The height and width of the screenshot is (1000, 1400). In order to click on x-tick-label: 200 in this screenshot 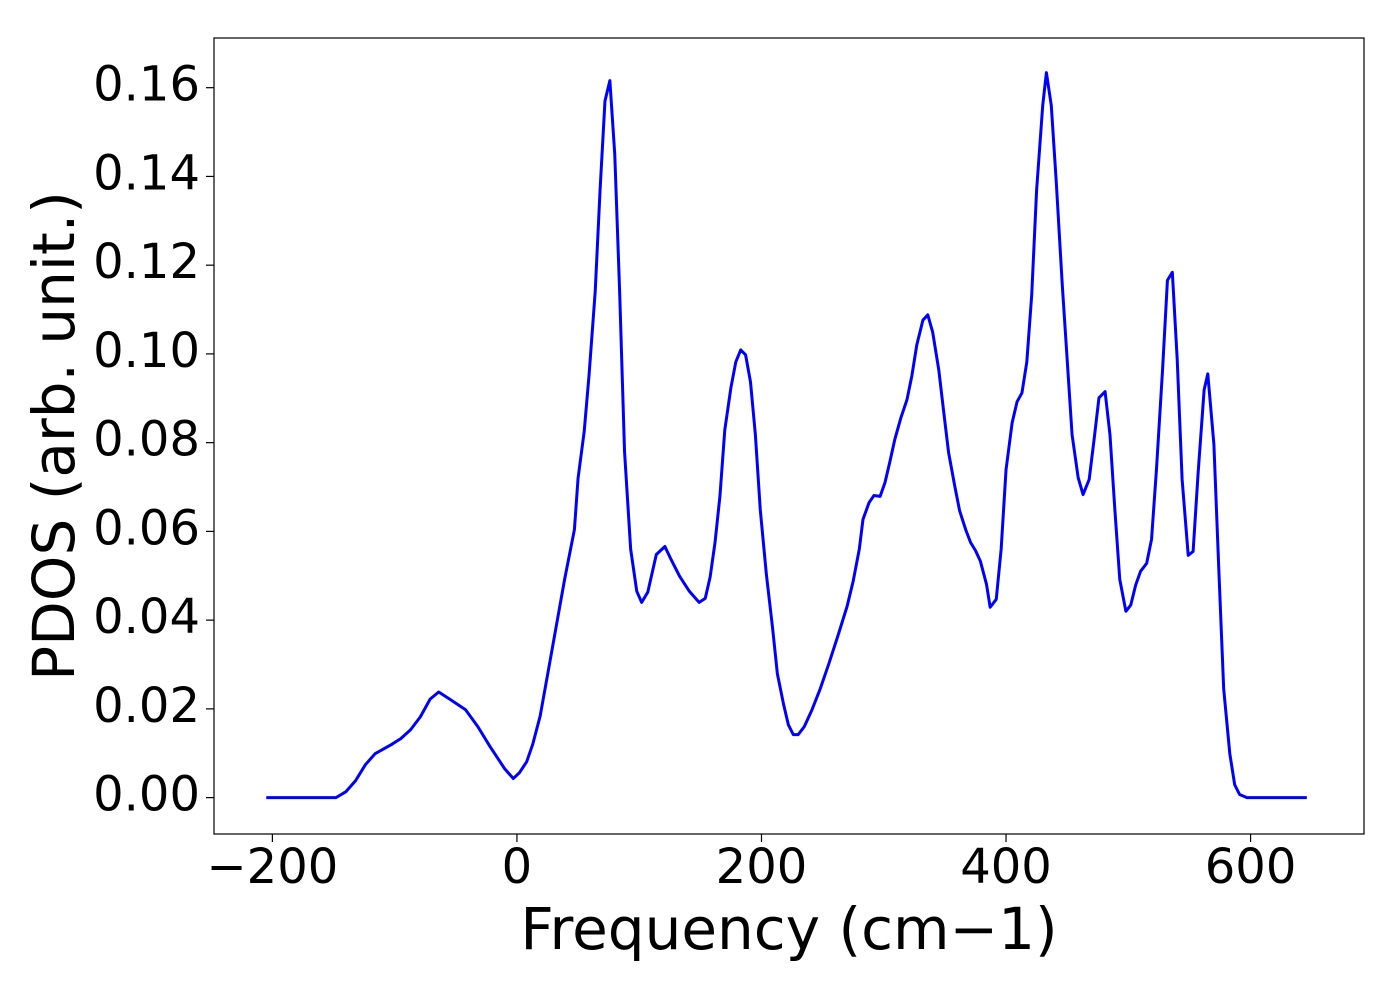, I will do `click(762, 867)`.